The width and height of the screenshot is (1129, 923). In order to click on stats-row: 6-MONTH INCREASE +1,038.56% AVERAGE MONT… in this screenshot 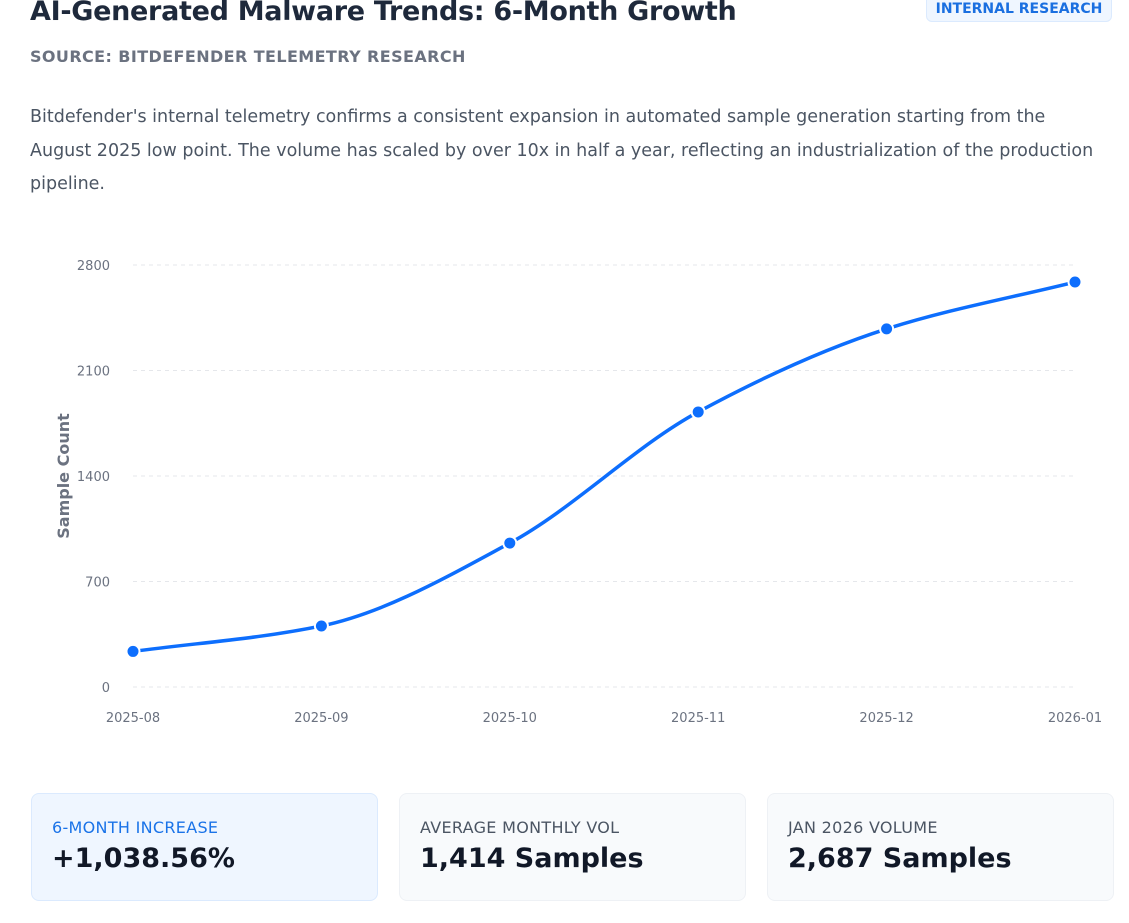, I will do `click(572, 847)`.